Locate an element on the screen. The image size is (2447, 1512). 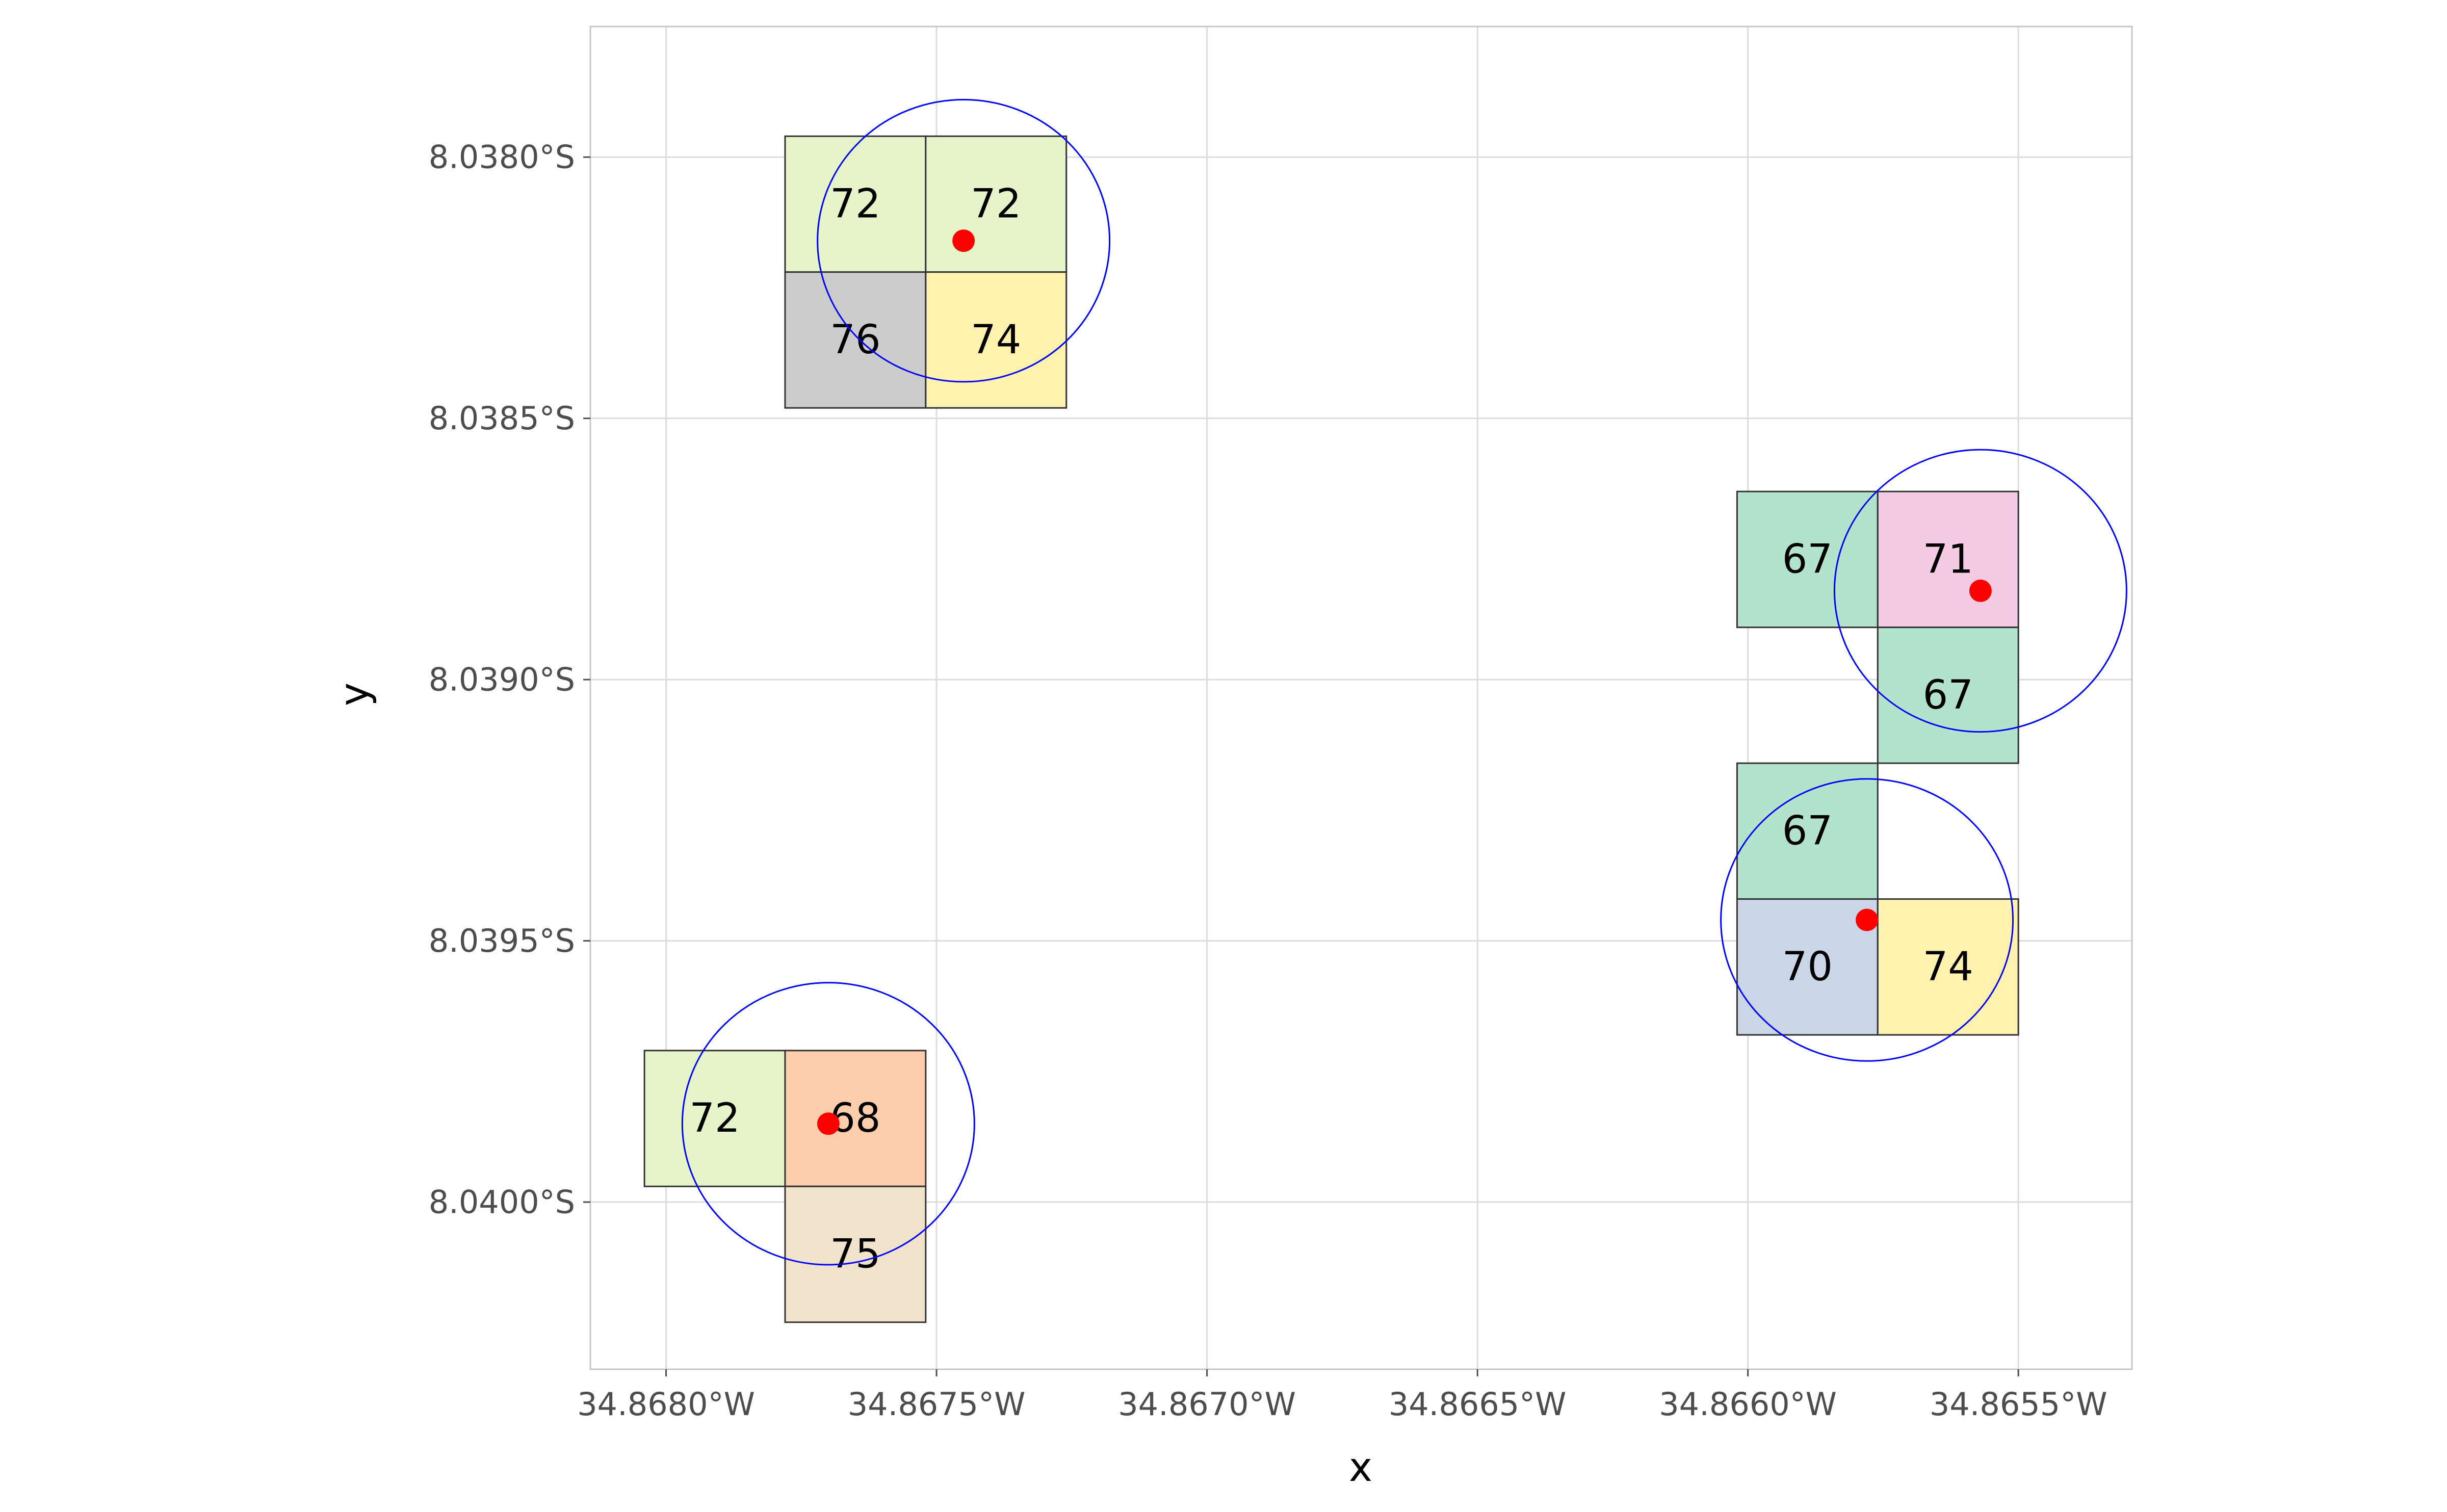
cell-value-label: 71 is located at coordinates (1948, 559).